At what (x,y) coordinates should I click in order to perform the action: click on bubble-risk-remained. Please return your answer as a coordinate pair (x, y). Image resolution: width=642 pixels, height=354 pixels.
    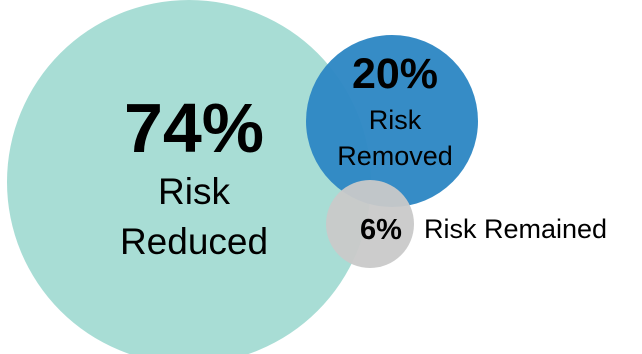
    Looking at the image, I should click on (370, 224).